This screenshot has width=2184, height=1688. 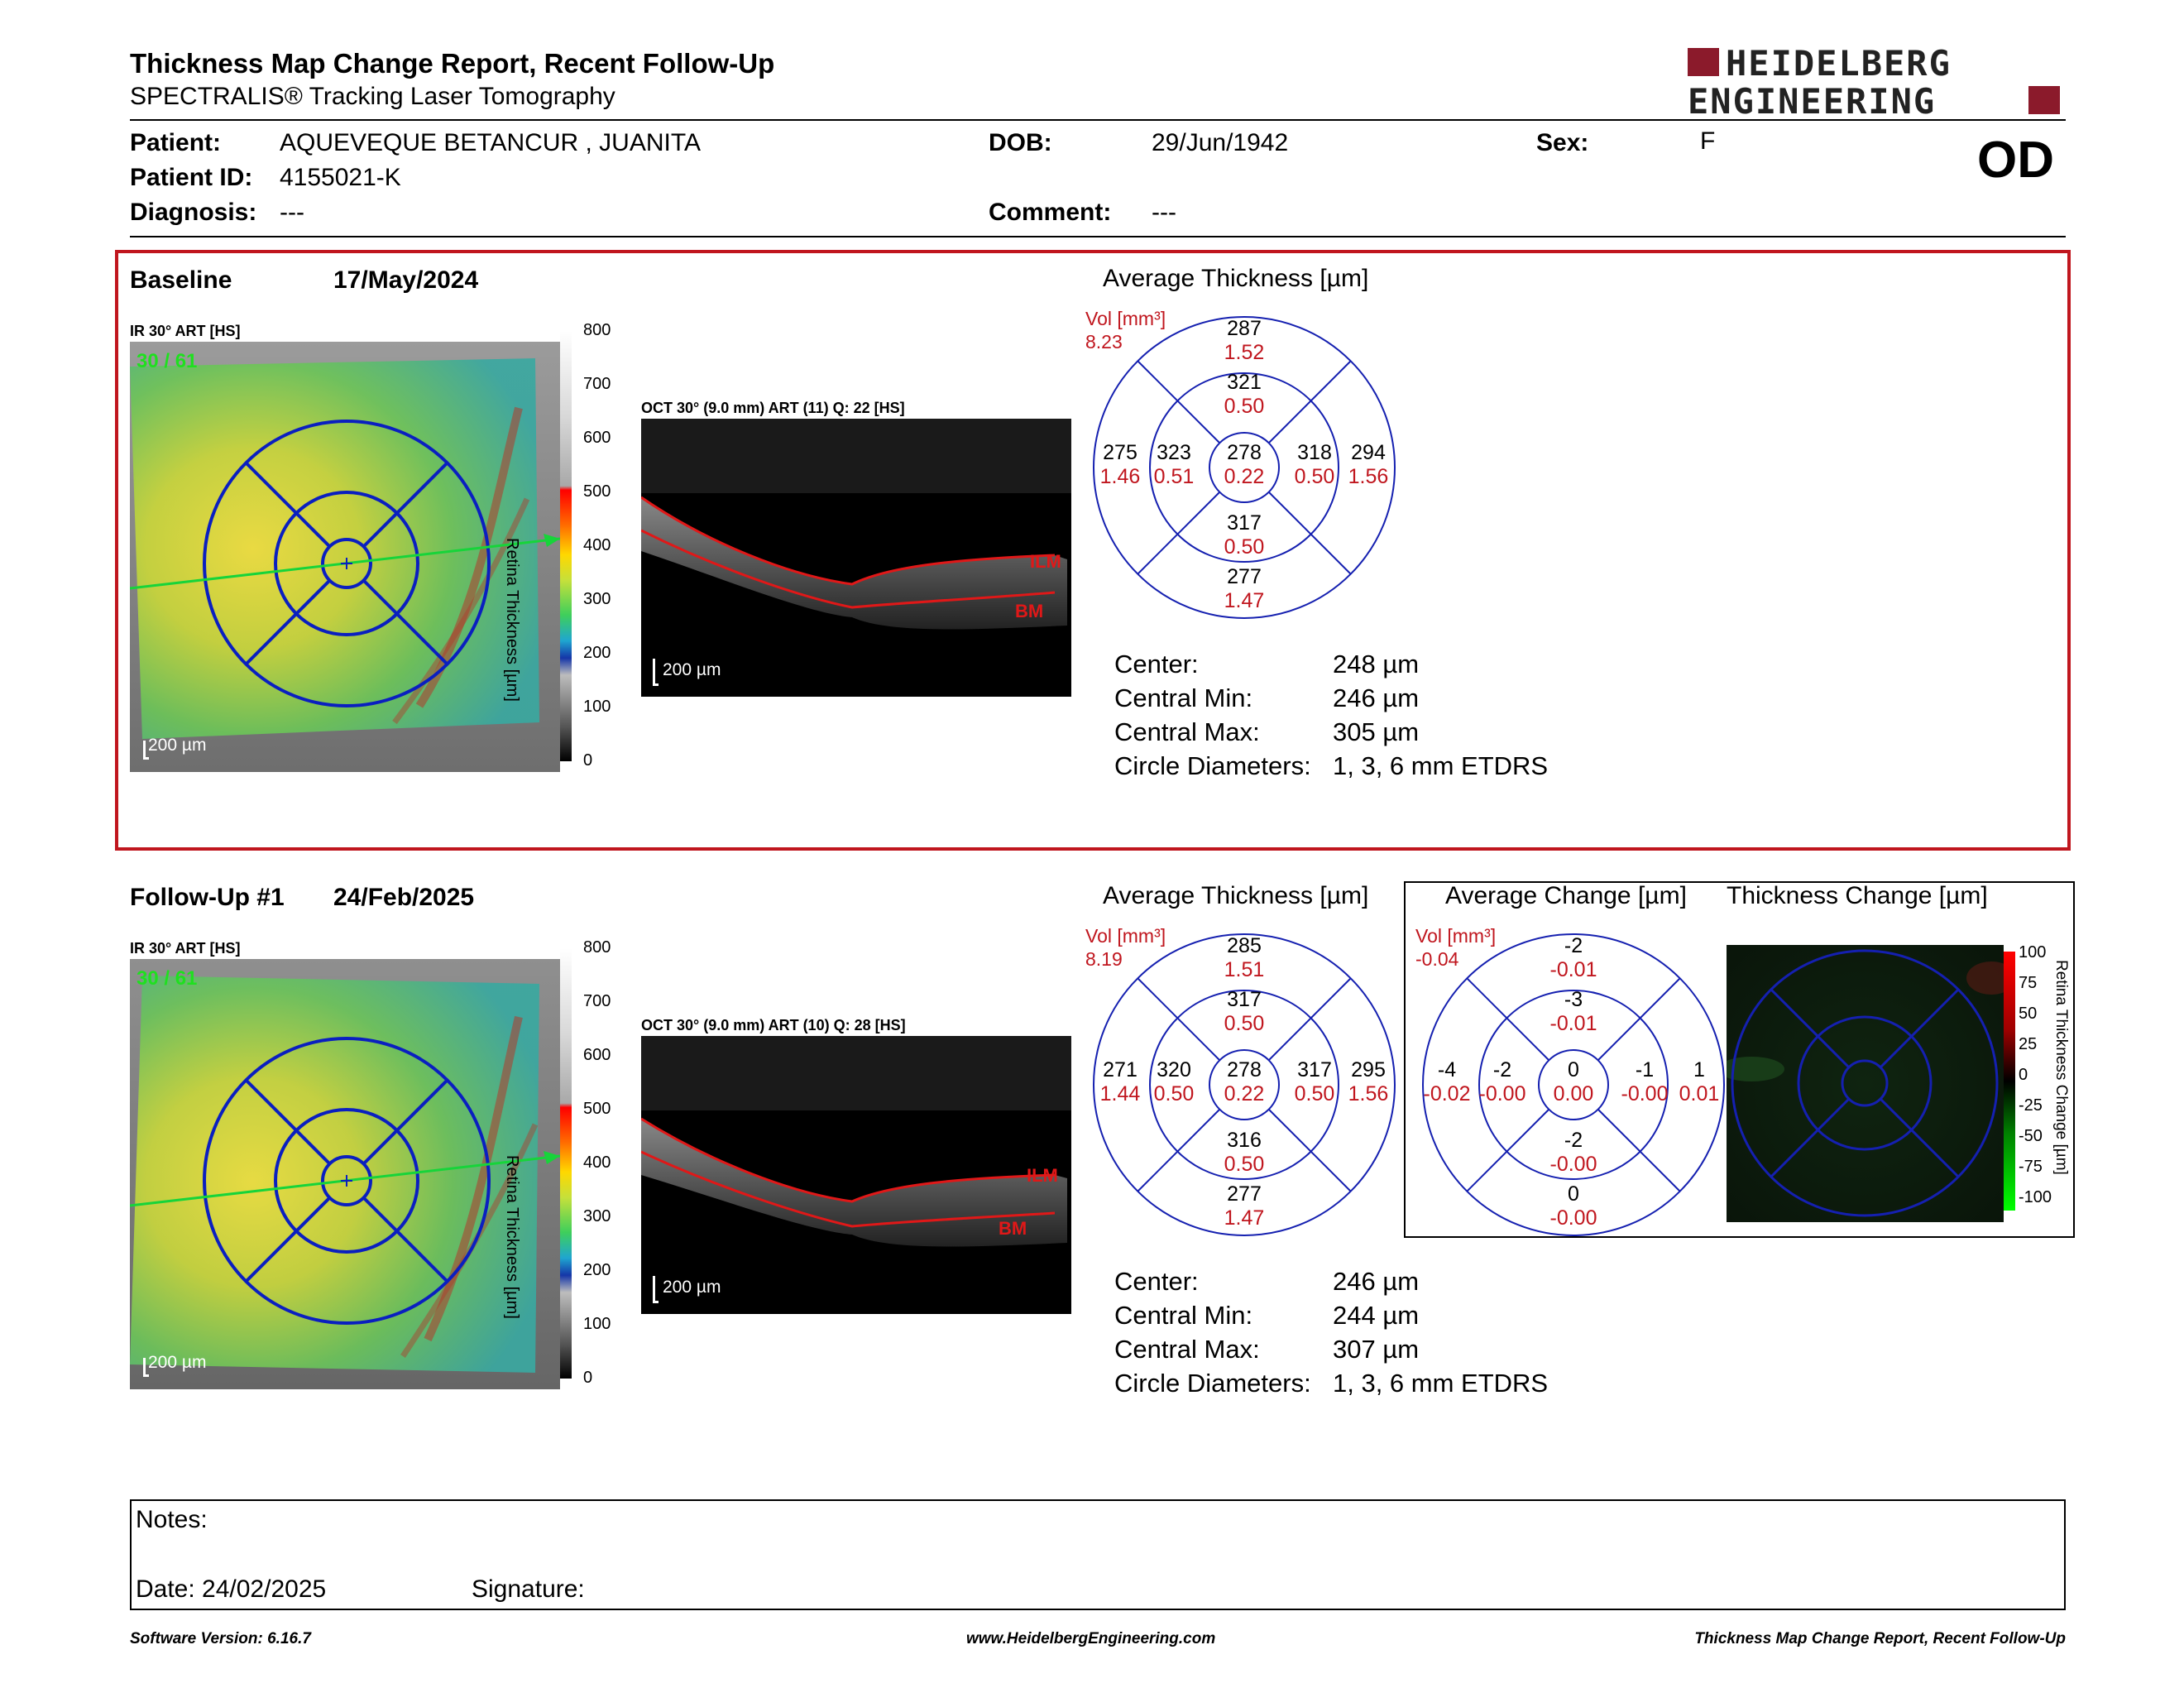 What do you see at coordinates (1314, 1069) in the screenshot?
I see `etdrs-inner-right: 317` at bounding box center [1314, 1069].